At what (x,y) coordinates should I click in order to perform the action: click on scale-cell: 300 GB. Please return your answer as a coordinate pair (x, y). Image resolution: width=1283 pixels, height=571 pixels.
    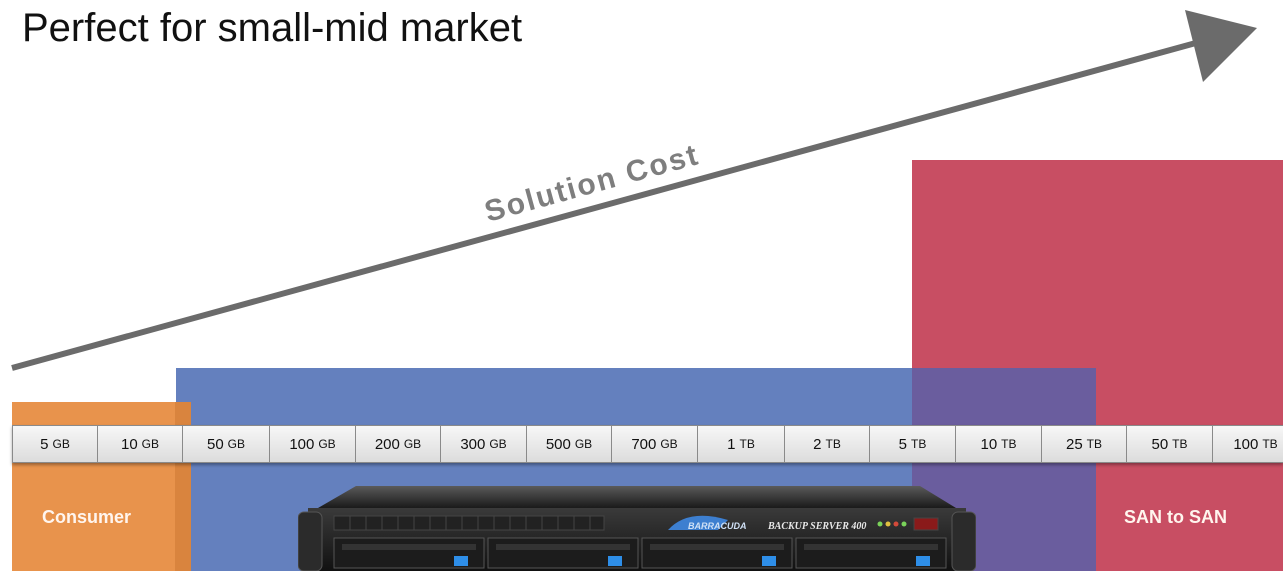
    Looking at the image, I should click on (484, 444).